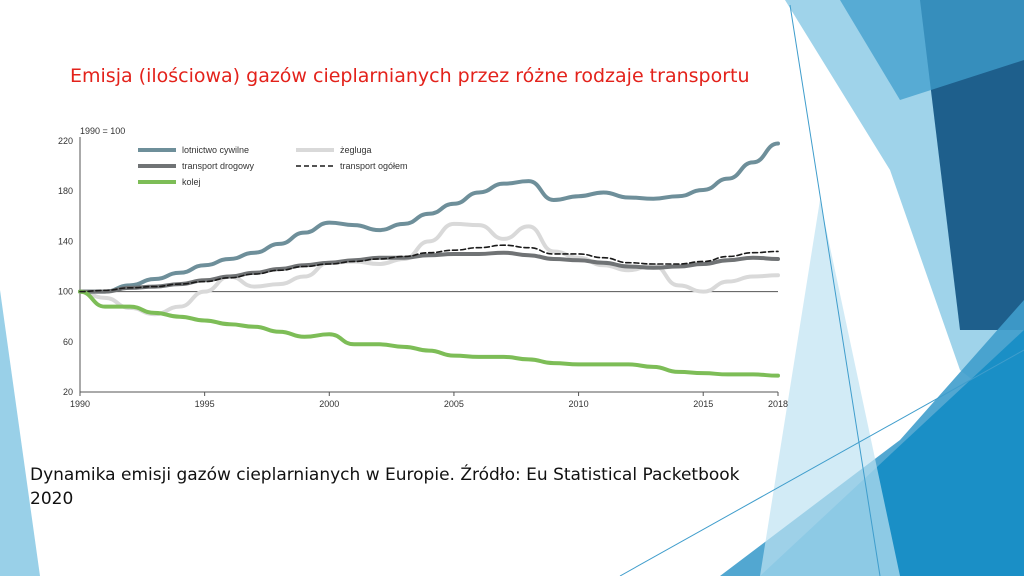 The width and height of the screenshot is (1024, 576). I want to click on legend-label-3: żegluga, so click(356, 150).